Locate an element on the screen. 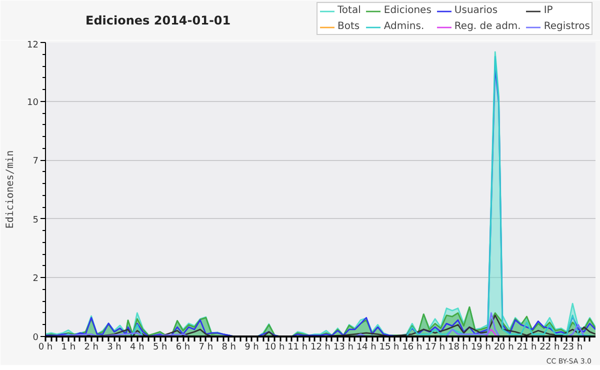 Image resolution: width=600 pixels, height=370 pixels. x-tick-label: 16 h is located at coordinates (412, 347).